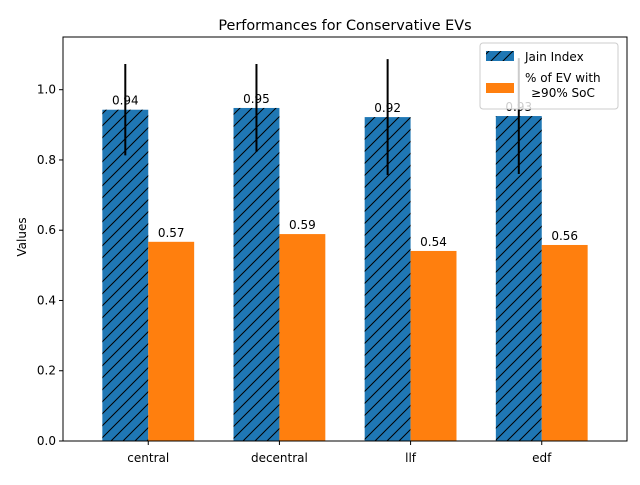  I want to click on legend-label-soc-line1: % of EV with, so click(563, 78).